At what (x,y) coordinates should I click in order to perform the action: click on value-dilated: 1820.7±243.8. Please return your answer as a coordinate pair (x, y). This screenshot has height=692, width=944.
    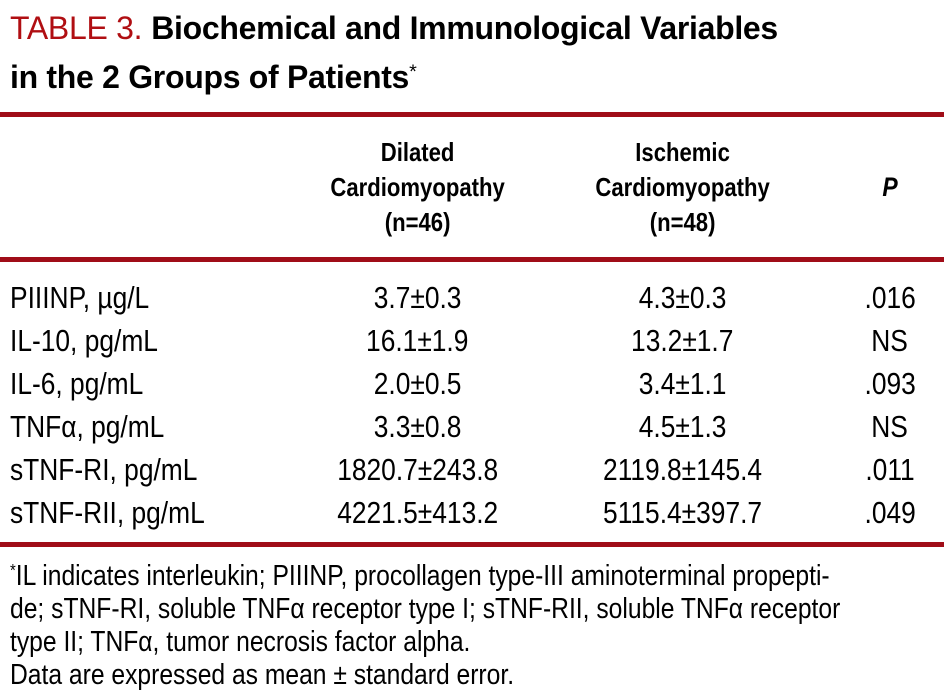
    Looking at the image, I should click on (417, 469).